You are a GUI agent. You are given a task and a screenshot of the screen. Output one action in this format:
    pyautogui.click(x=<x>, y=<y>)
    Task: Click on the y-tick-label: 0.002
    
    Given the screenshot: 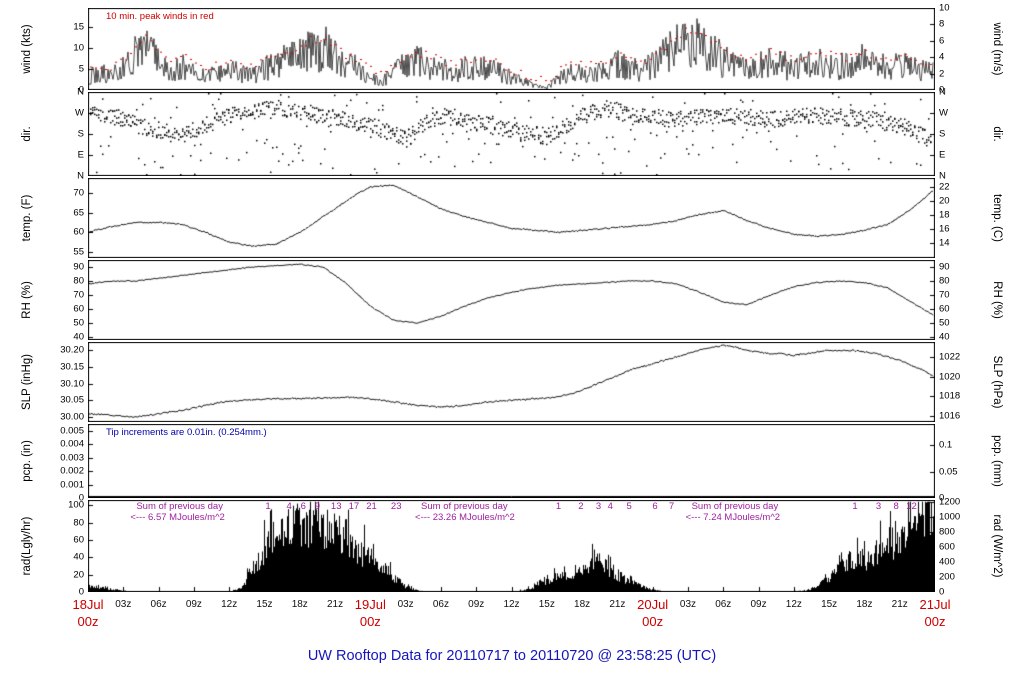 What is the action you would take?
    pyautogui.click(x=72, y=471)
    